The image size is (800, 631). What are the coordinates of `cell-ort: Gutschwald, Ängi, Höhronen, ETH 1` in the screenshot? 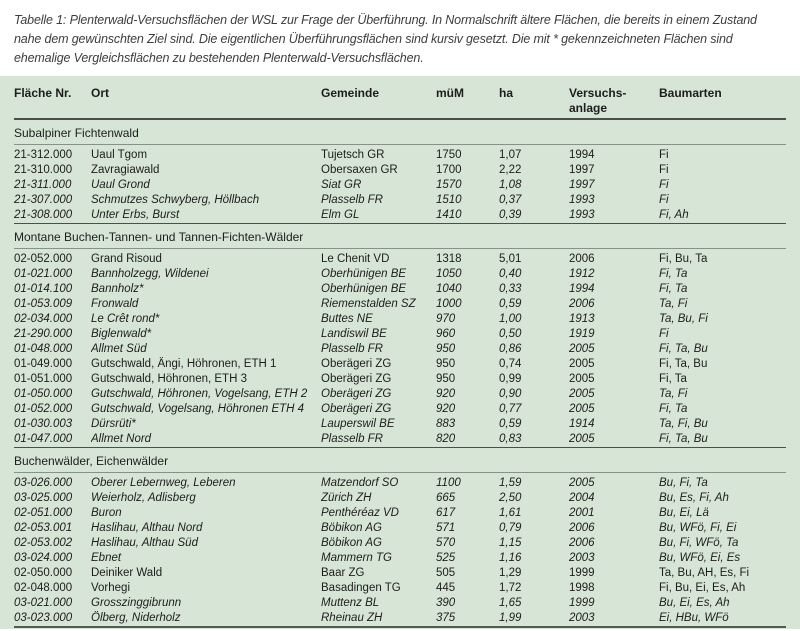 It's located at (184, 364).